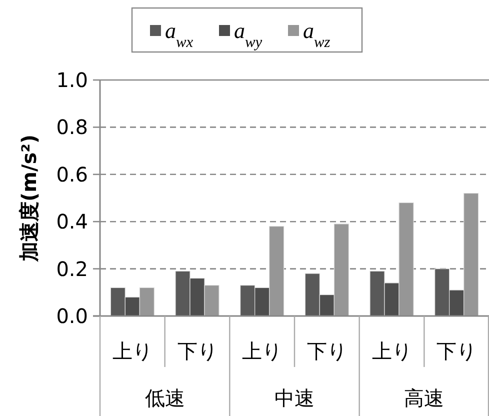 The image size is (489, 416). Describe the element at coordinates (72, 268) in the screenshot. I see `y-tick-label: 0.2` at that location.